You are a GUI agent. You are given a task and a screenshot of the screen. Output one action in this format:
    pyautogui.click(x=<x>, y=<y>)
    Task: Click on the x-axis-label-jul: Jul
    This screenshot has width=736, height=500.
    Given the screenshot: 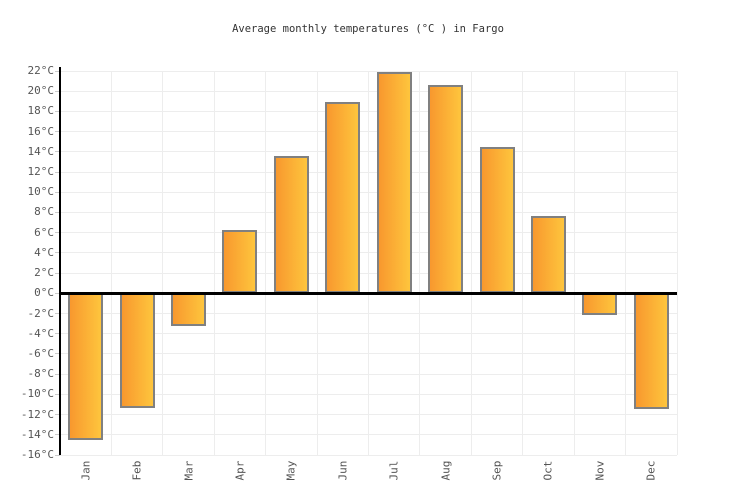 What is the action you would take?
    pyautogui.click(x=394, y=470)
    